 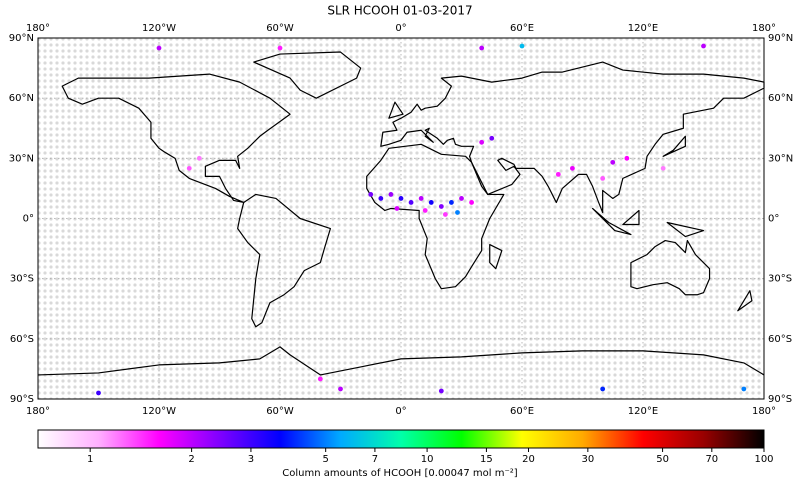 What do you see at coordinates (780, 158) in the screenshot?
I see `lat-label-right: 30°N` at bounding box center [780, 158].